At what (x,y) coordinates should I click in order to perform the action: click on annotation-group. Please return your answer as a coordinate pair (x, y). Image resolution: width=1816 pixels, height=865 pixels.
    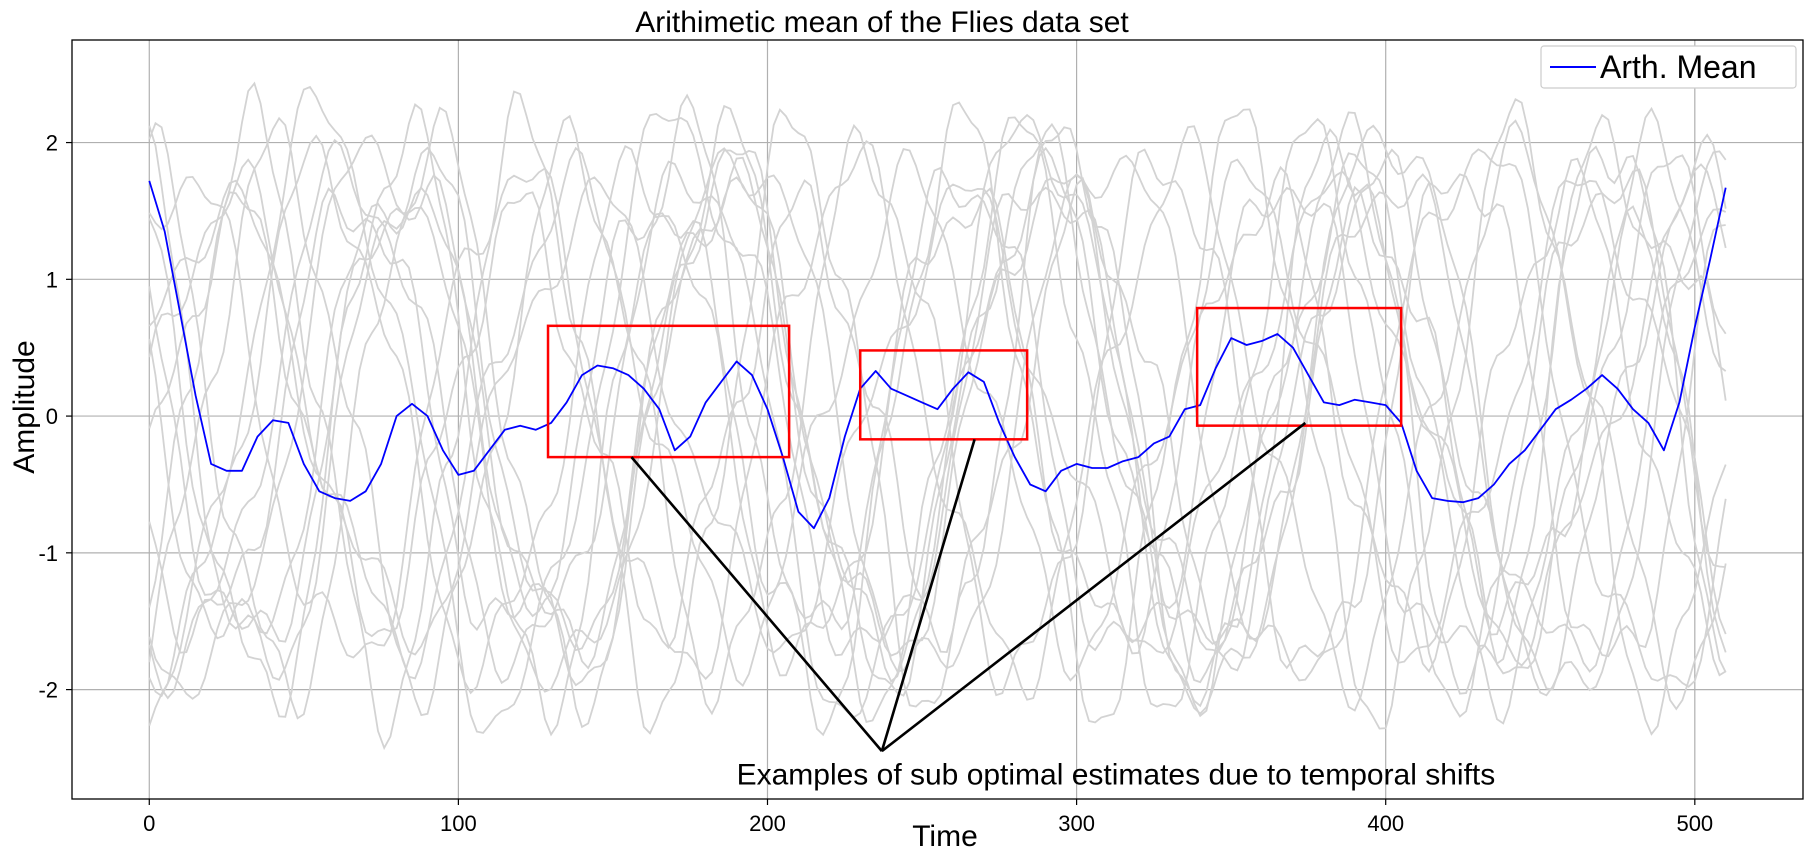
    Looking at the image, I should click on (968, 587).